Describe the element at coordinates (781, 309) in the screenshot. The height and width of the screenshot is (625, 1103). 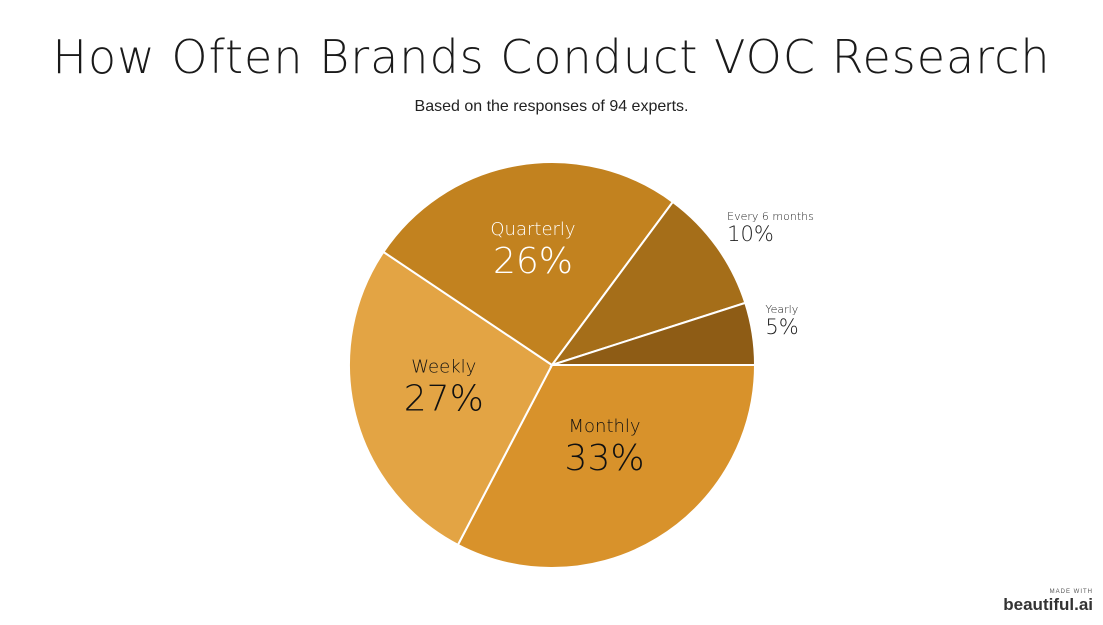
I see `slice-label-yearly: Yearly` at that location.